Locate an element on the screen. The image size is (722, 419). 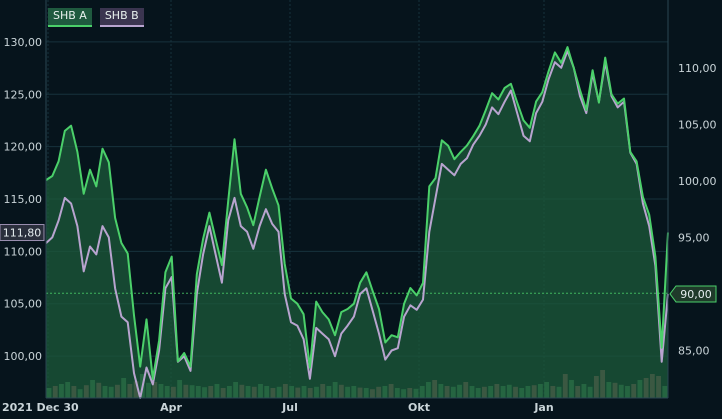
right-tick-label: 85,00 is located at coordinates (694, 351).